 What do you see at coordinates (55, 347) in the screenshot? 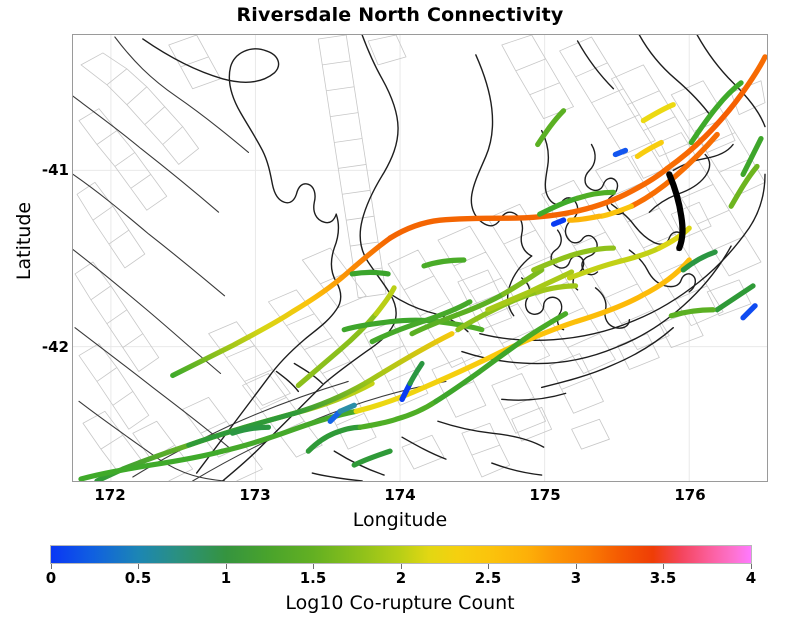
I see `ytick-label: -42` at bounding box center [55, 347].